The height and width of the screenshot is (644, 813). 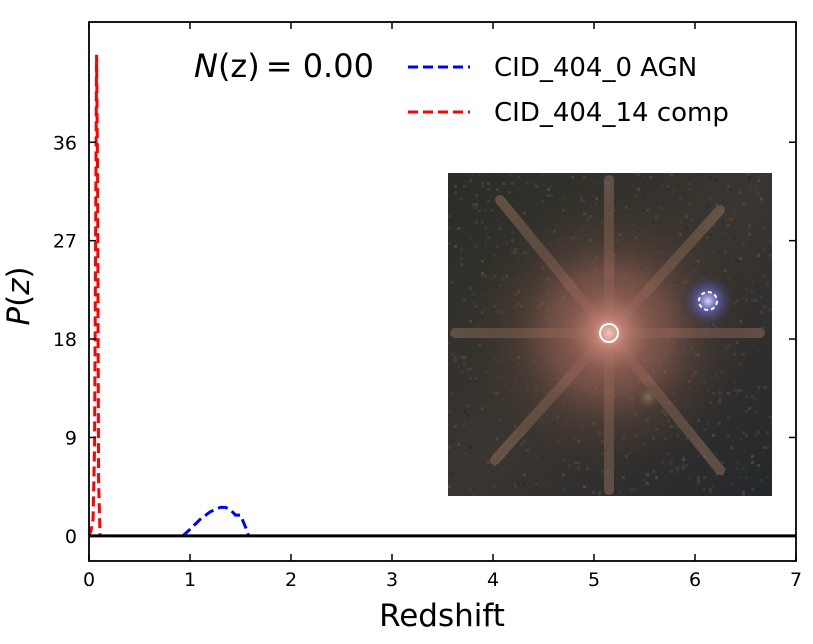 I want to click on nz-prefix: N, so click(x=206, y=66).